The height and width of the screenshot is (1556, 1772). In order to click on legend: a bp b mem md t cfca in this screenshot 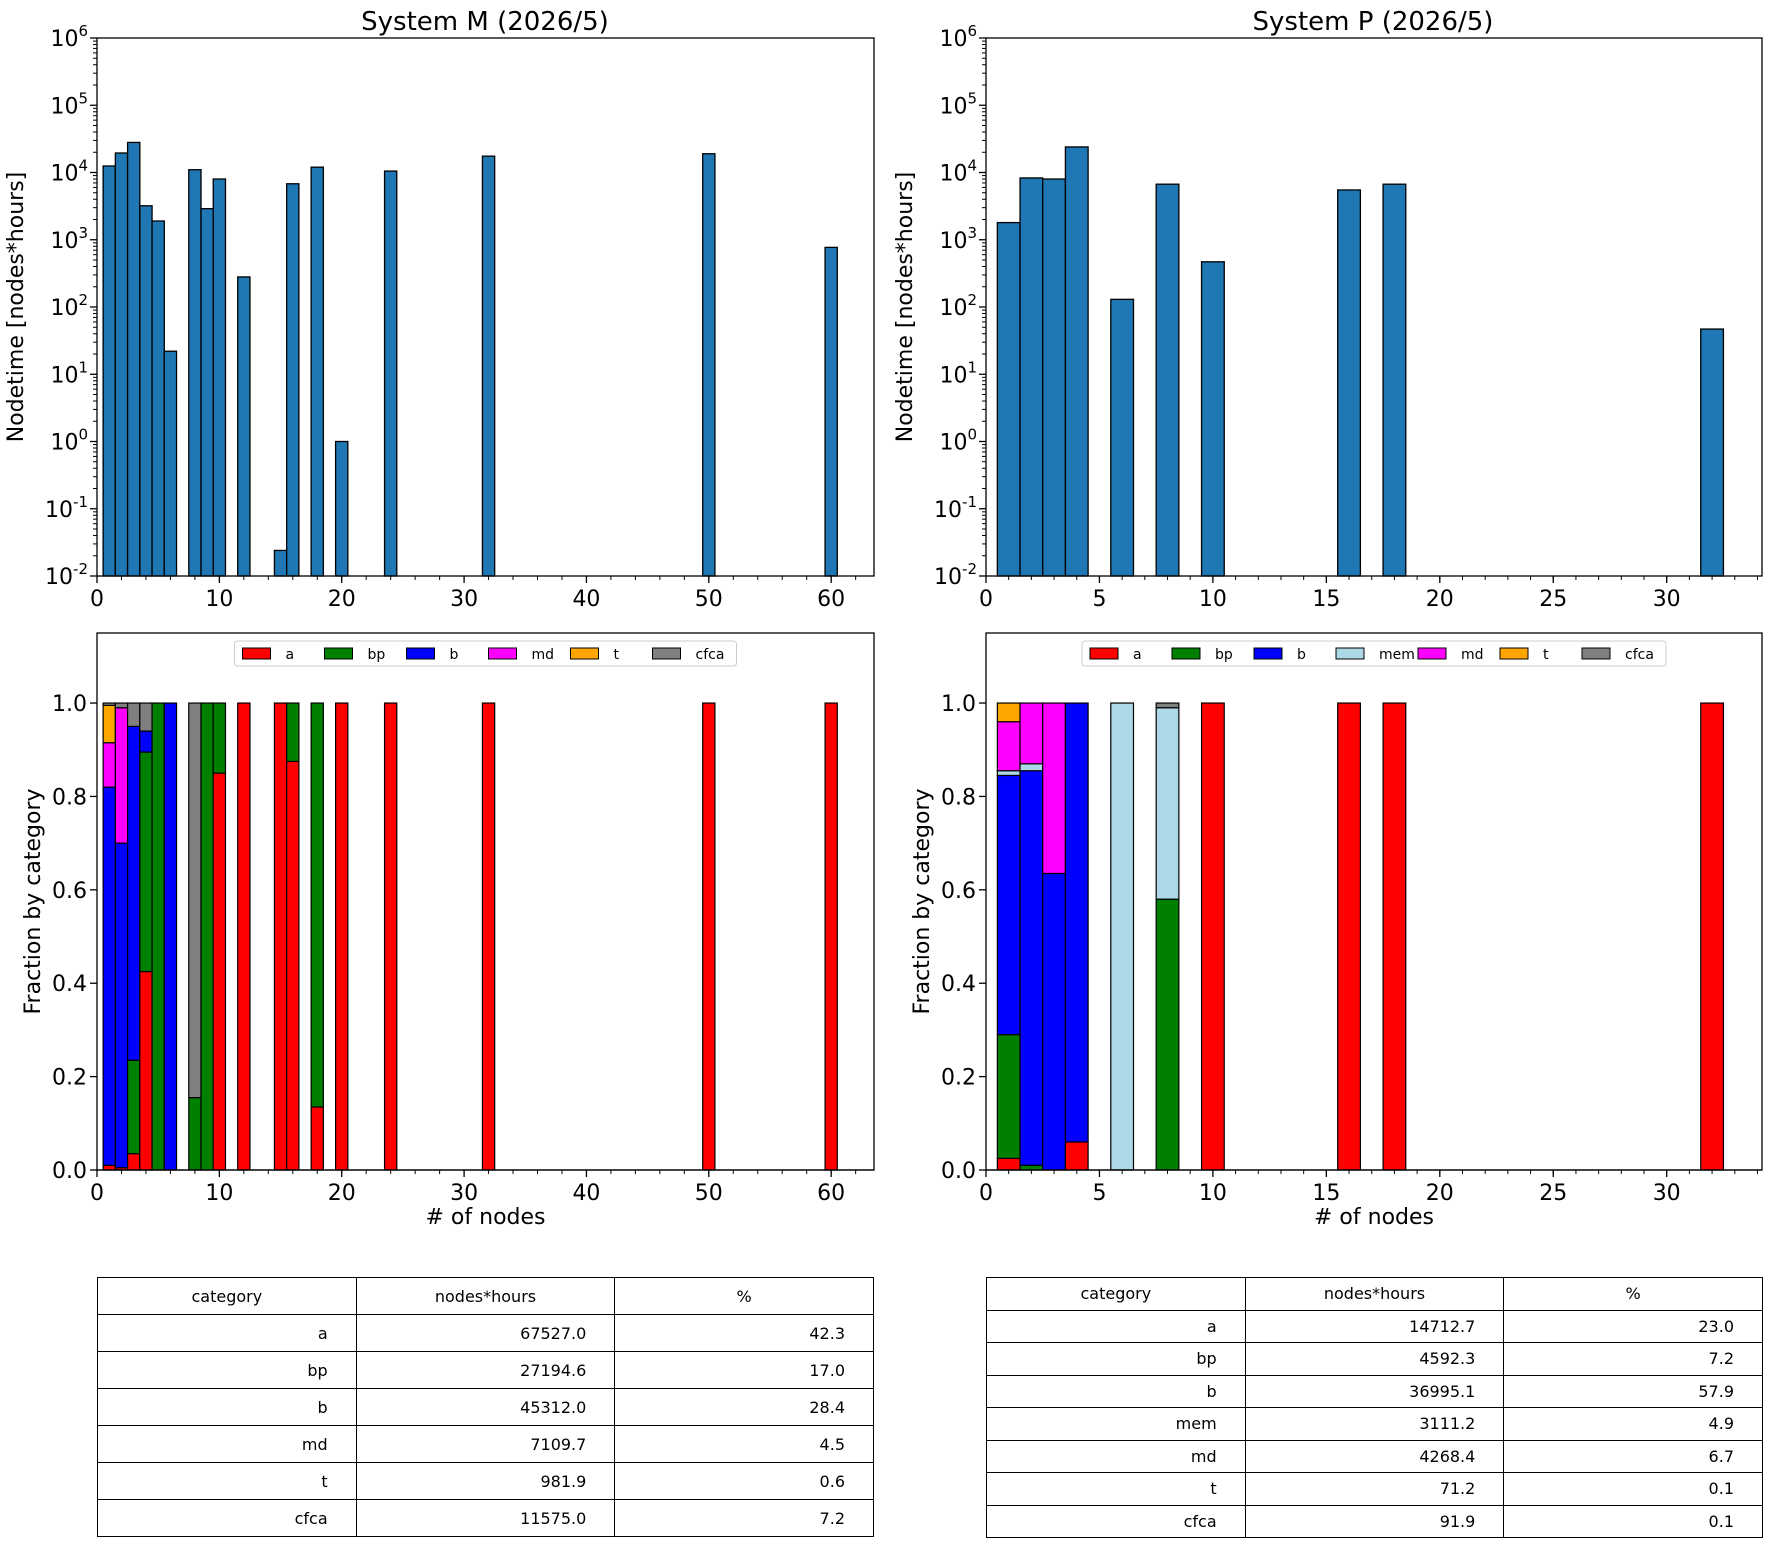, I will do `click(1374, 653)`.